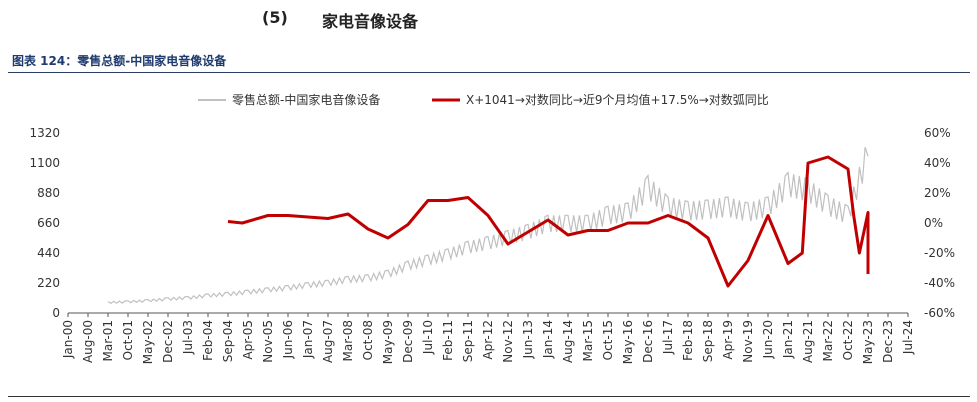 This screenshot has width=977, height=402. Describe the element at coordinates (937, 133) in the screenshot. I see `right-tick-label: 60%` at that location.